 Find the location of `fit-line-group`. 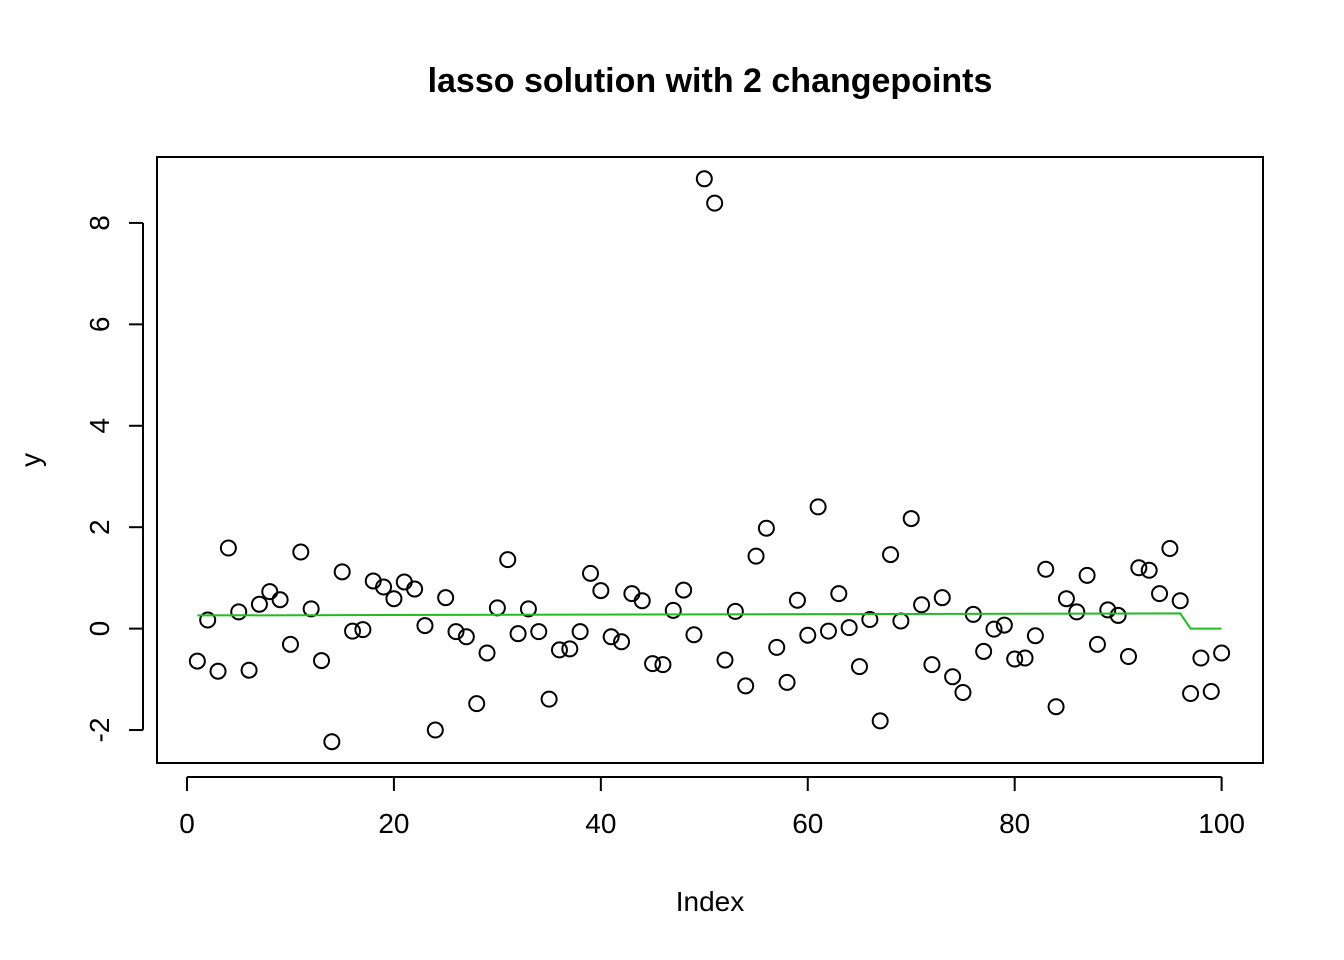

fit-line-group is located at coordinates (709, 621).